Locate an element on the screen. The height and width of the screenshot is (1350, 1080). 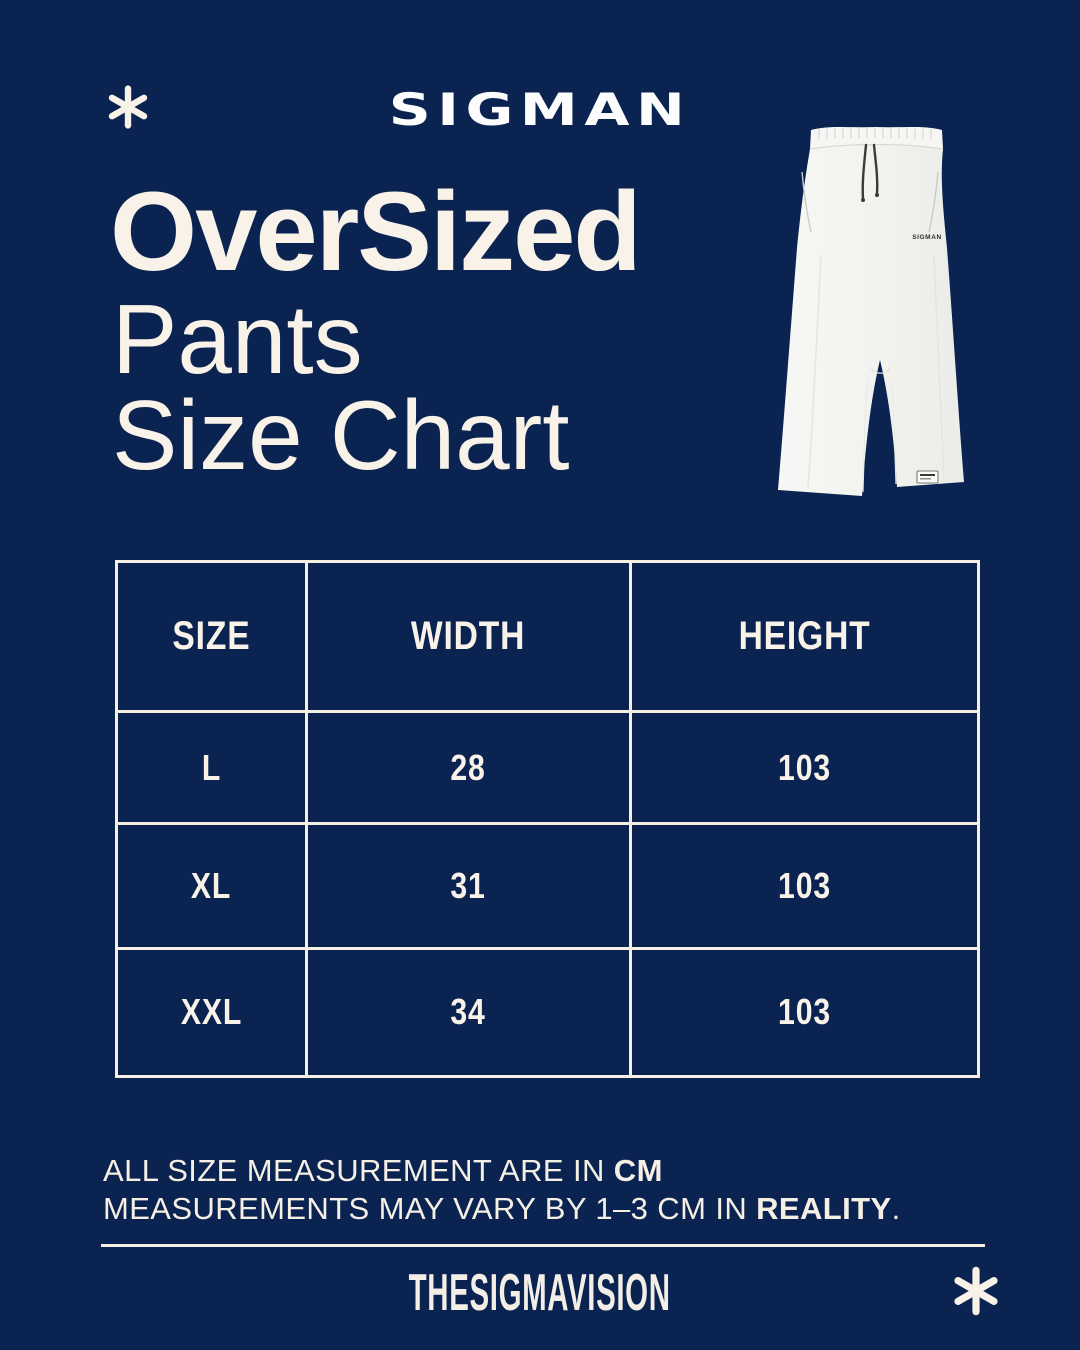
note-line-1: ALL SIZE MEASUREMENT ARE IN CM is located at coordinates (383, 1170).